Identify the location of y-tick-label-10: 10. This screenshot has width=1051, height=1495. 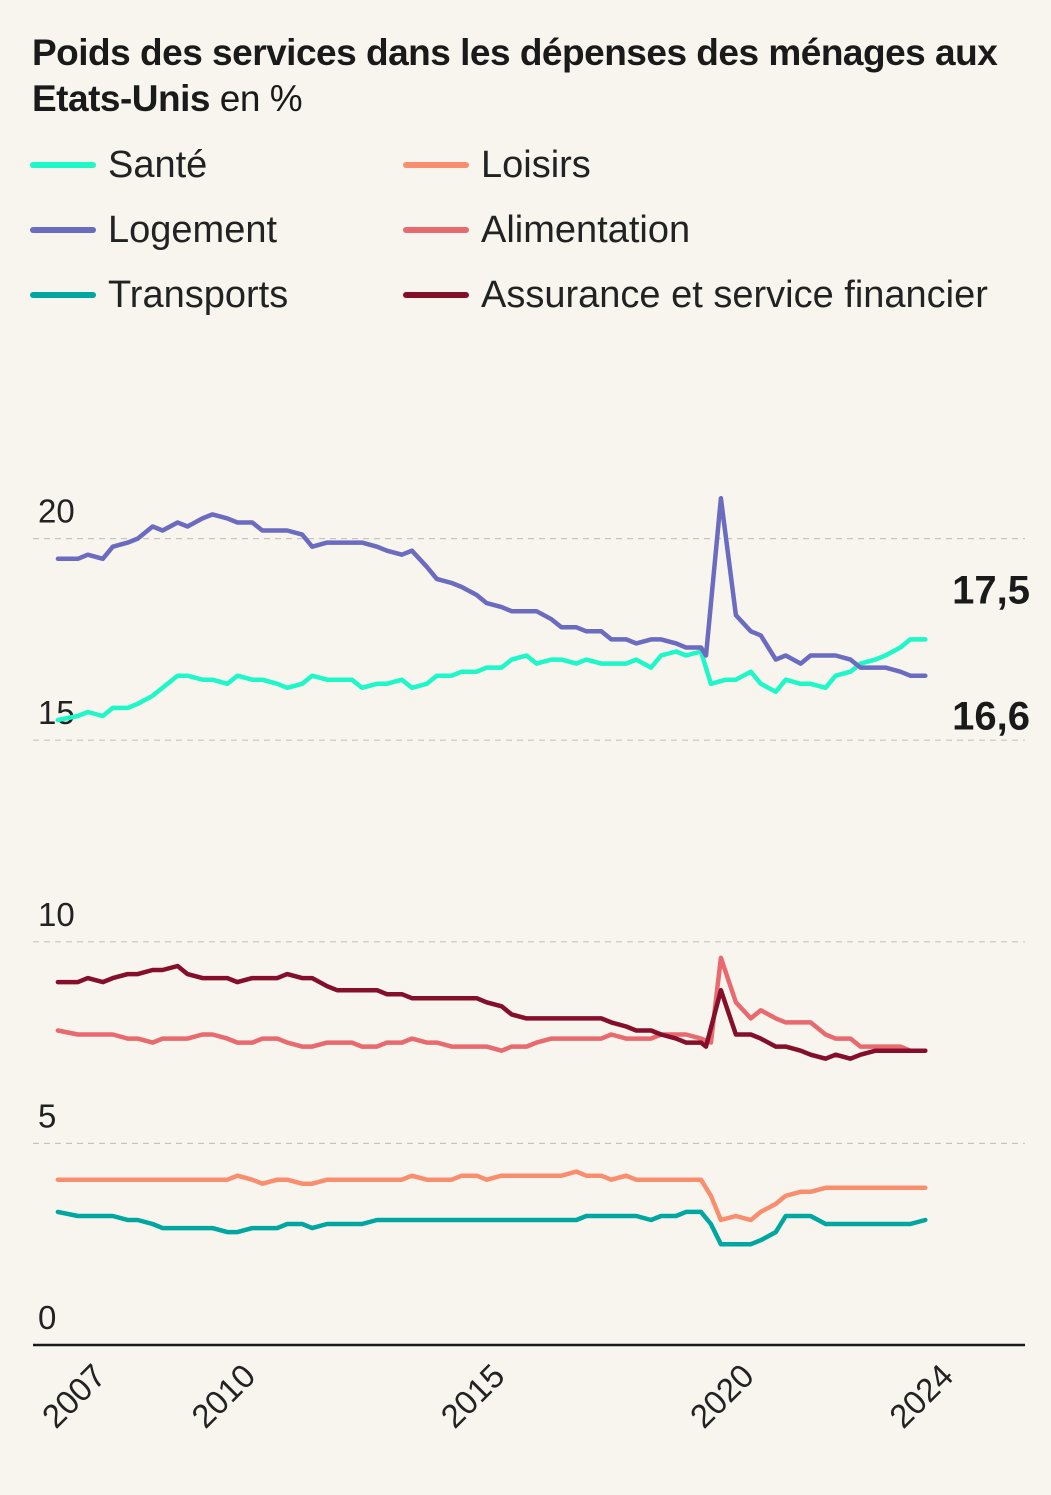
(56, 914).